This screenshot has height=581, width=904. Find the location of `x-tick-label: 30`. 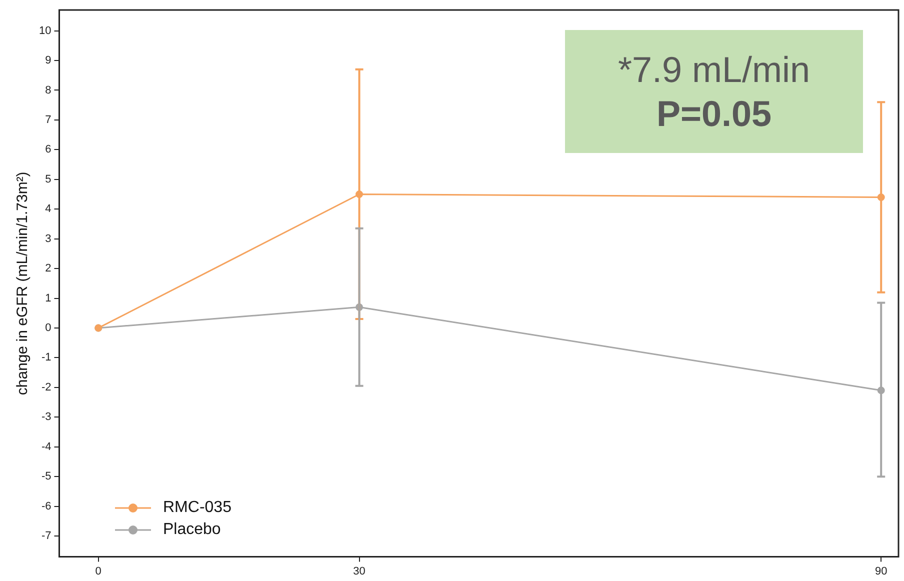

x-tick-label: 30 is located at coordinates (359, 571).